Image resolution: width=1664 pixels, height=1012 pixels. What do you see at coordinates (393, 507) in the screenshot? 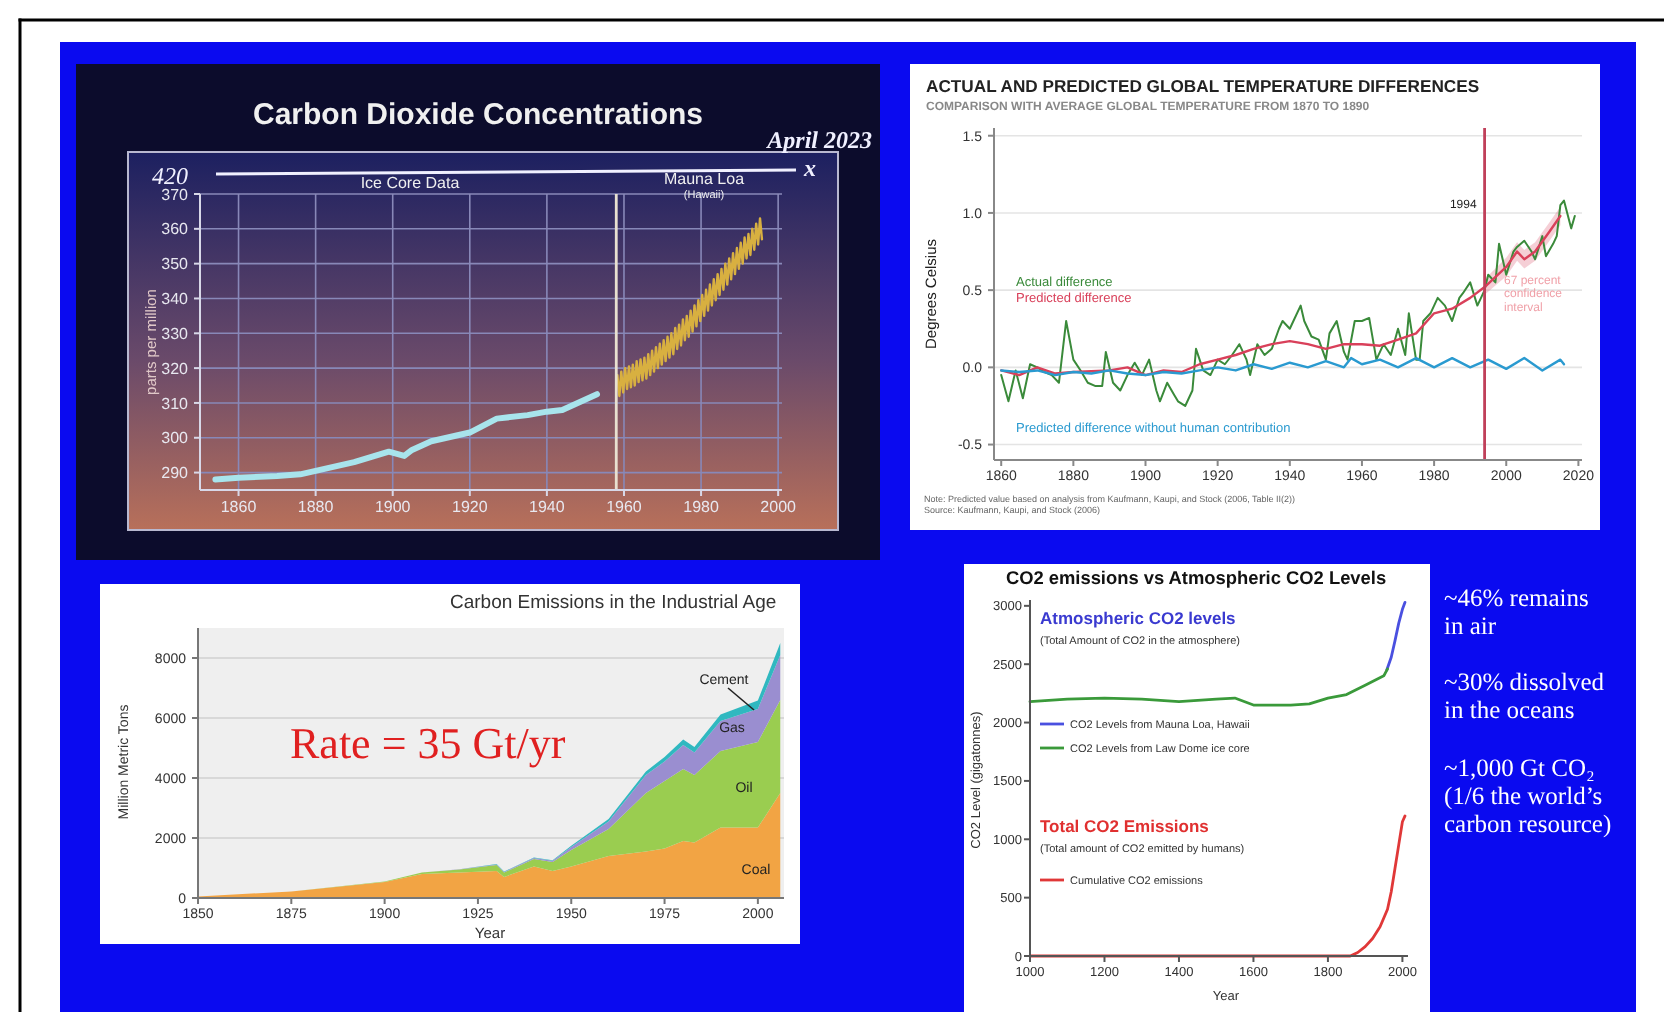
I see `x-tick-label: 1900` at bounding box center [393, 507].